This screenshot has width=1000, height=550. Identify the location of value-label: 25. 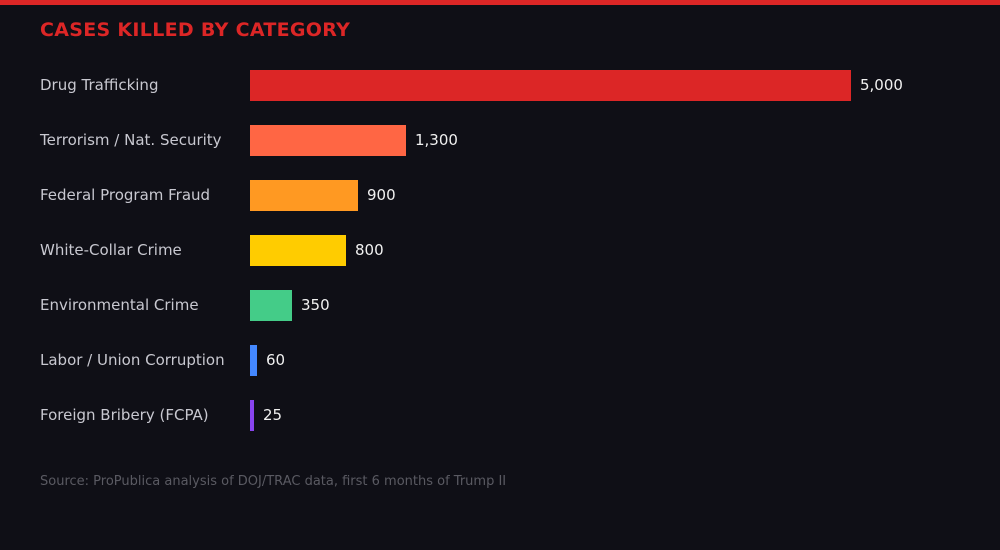
(273, 415).